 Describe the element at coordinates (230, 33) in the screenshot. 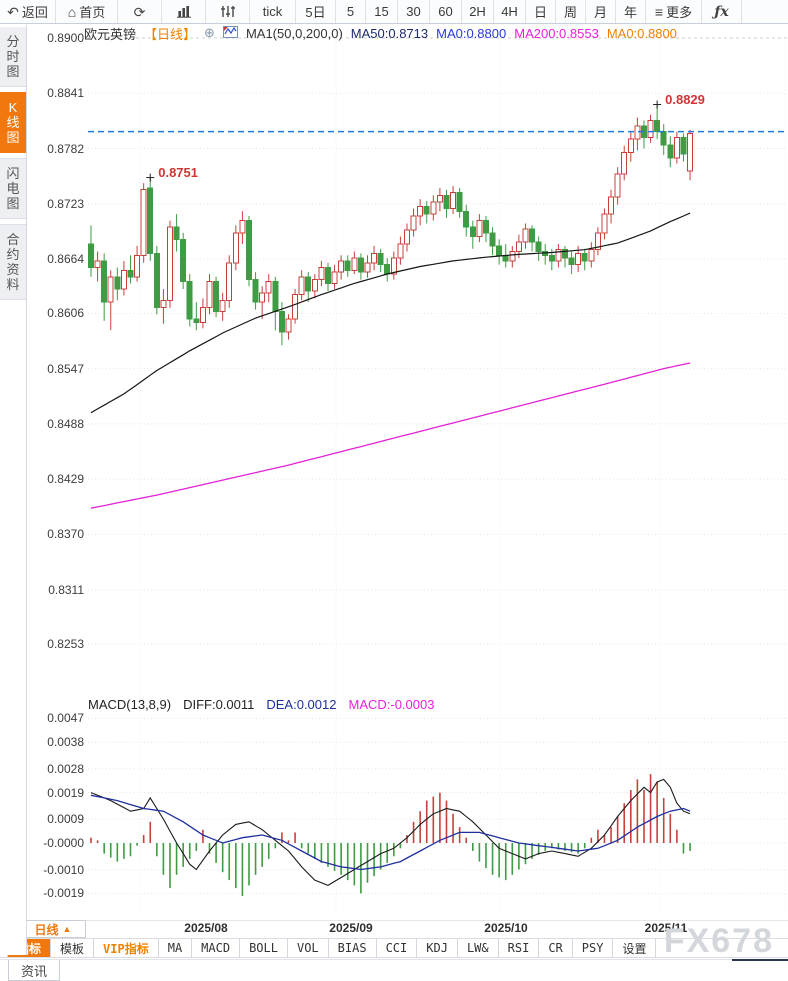

I see `ma-settings-icon` at that location.